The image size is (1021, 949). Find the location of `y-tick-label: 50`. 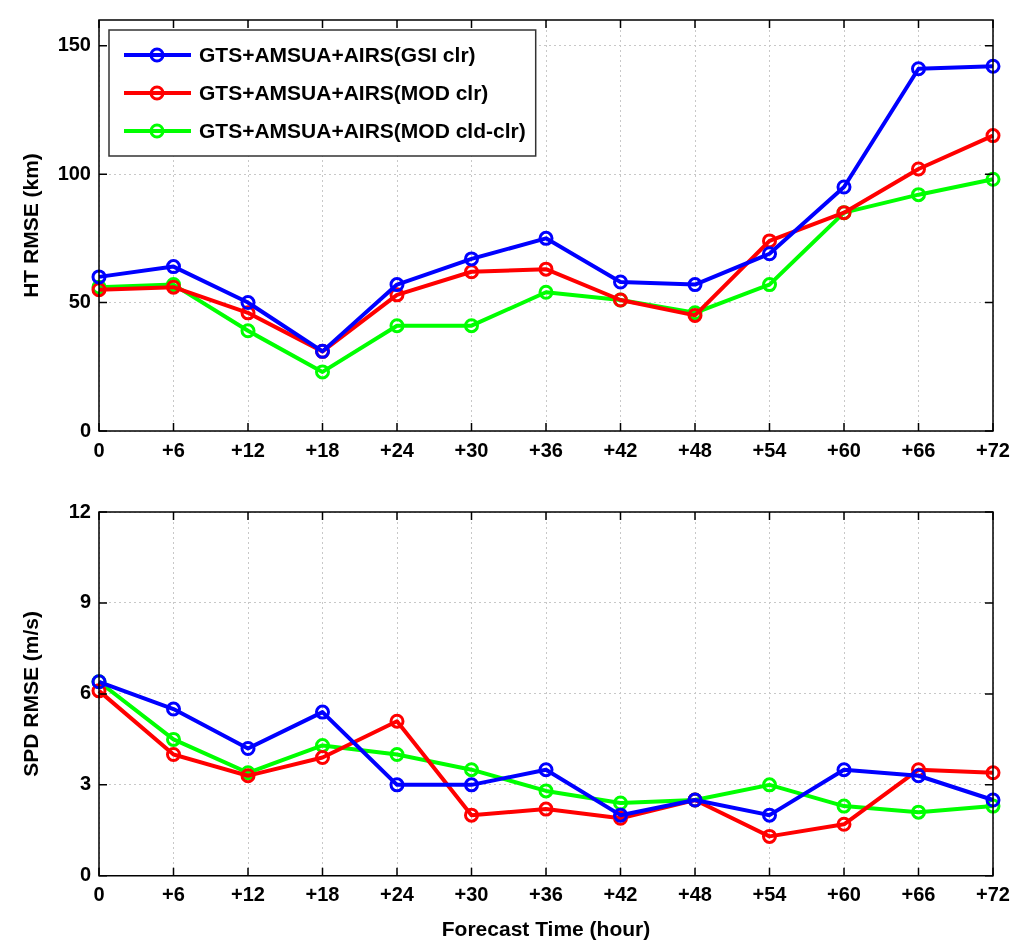

y-tick-label: 50 is located at coordinates (79, 301).